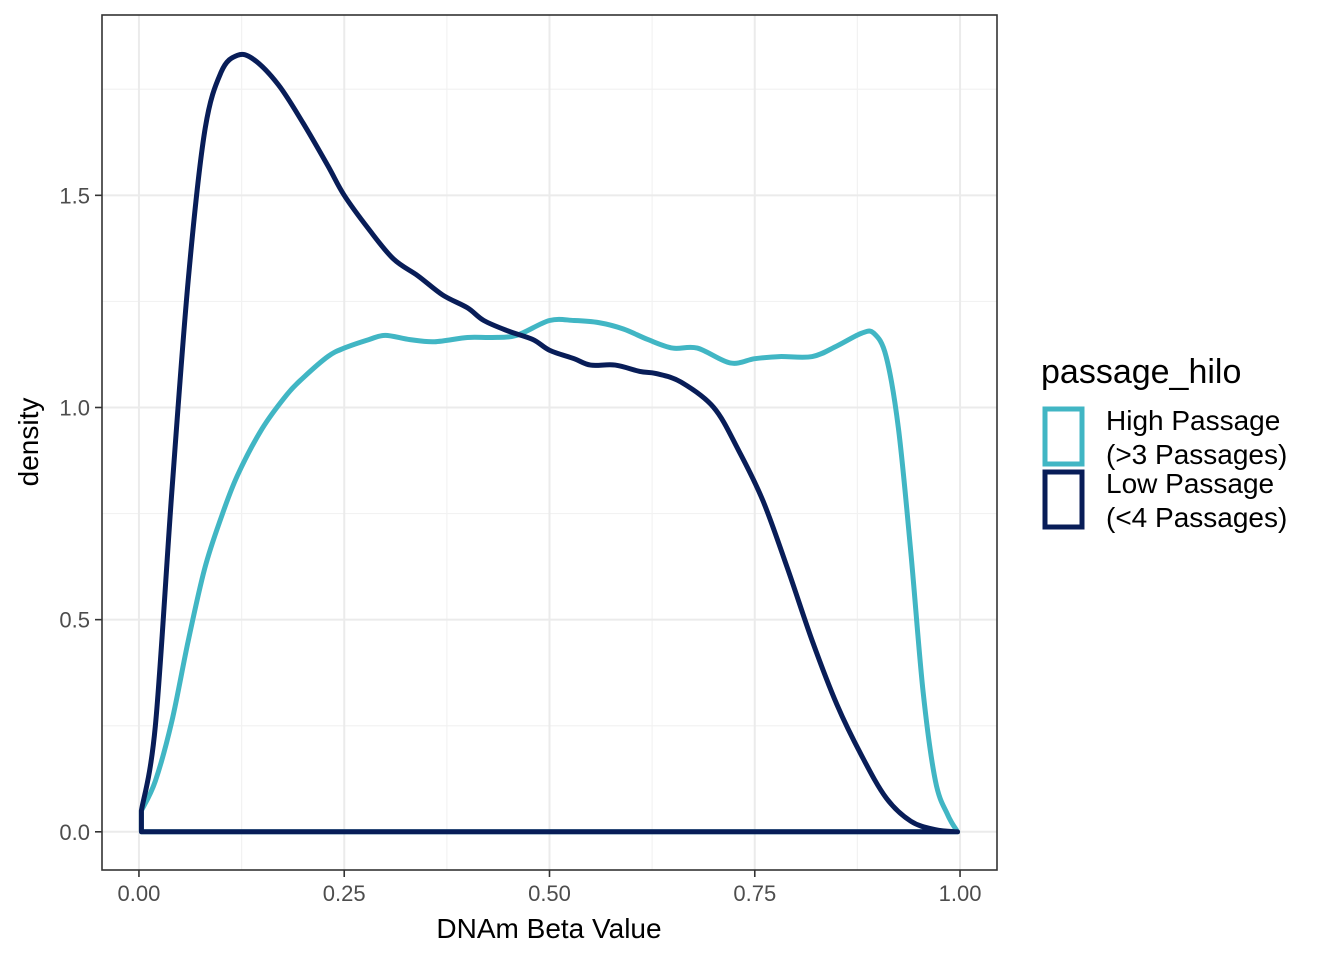 Image resolution: width=1344 pixels, height=960 pixels. What do you see at coordinates (960, 893) in the screenshot?
I see `x-tick-label: 1.00` at bounding box center [960, 893].